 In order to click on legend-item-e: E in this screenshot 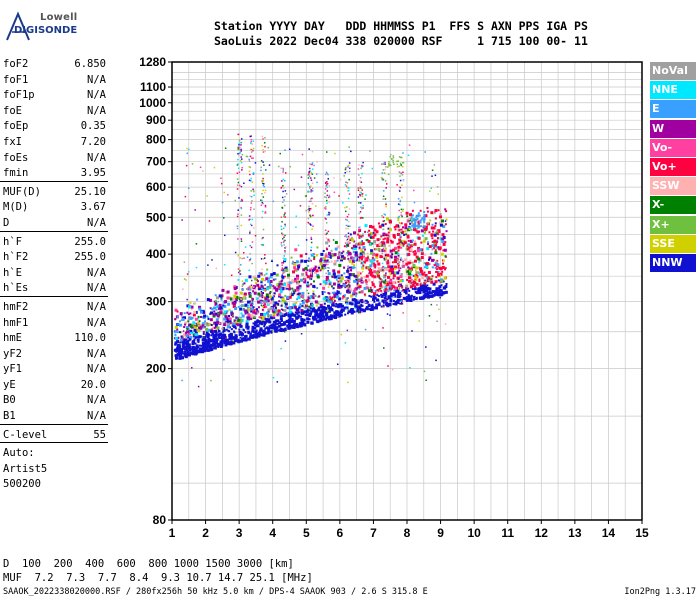, I will do `click(673, 109)`.